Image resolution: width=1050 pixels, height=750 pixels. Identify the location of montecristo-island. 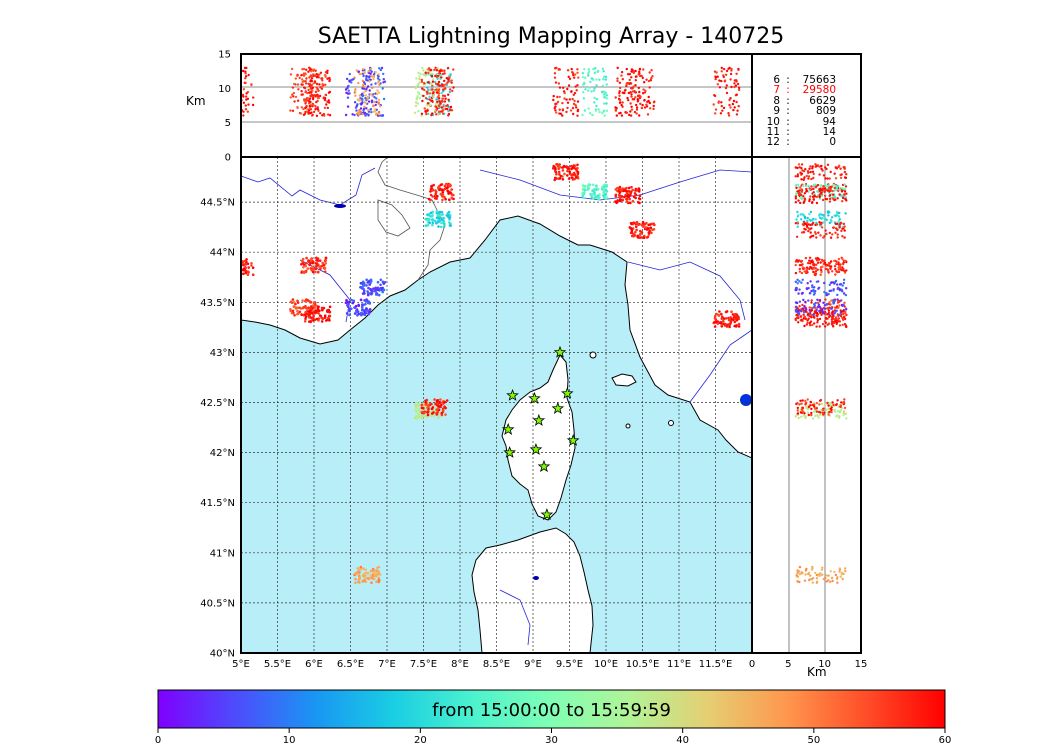
(628, 426).